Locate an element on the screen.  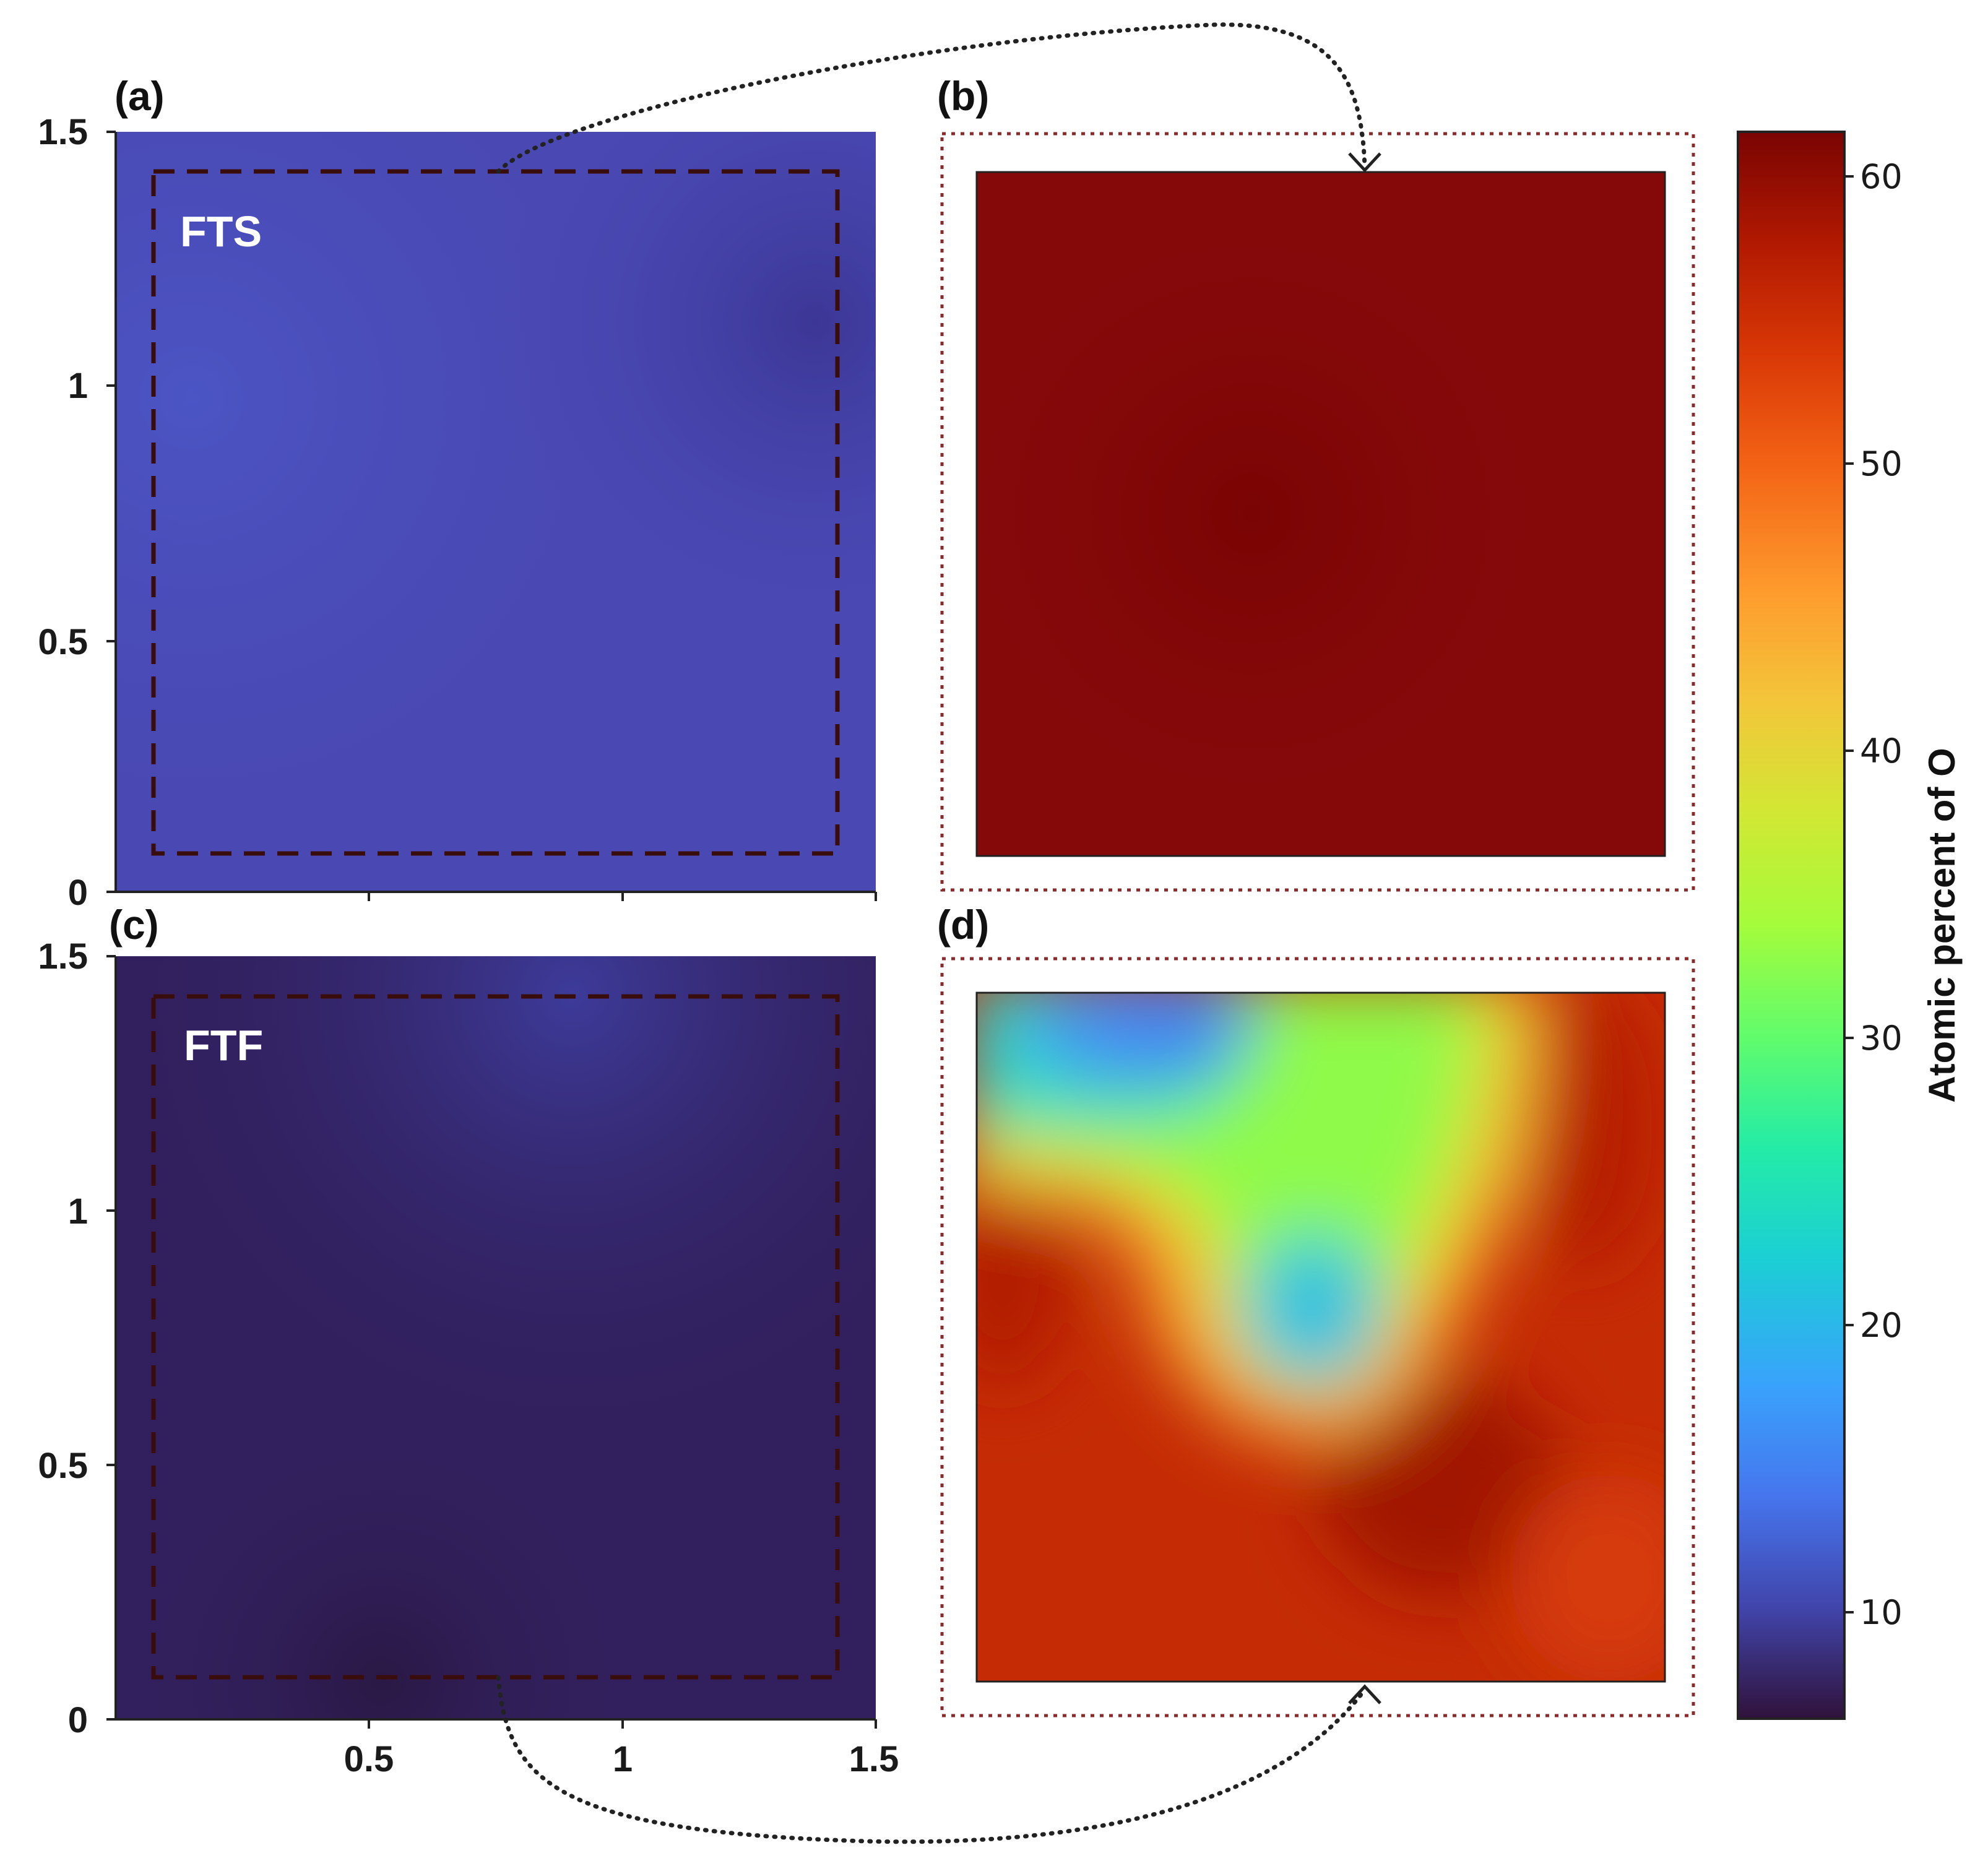
panel-b-shade is located at coordinates (1321, 514).